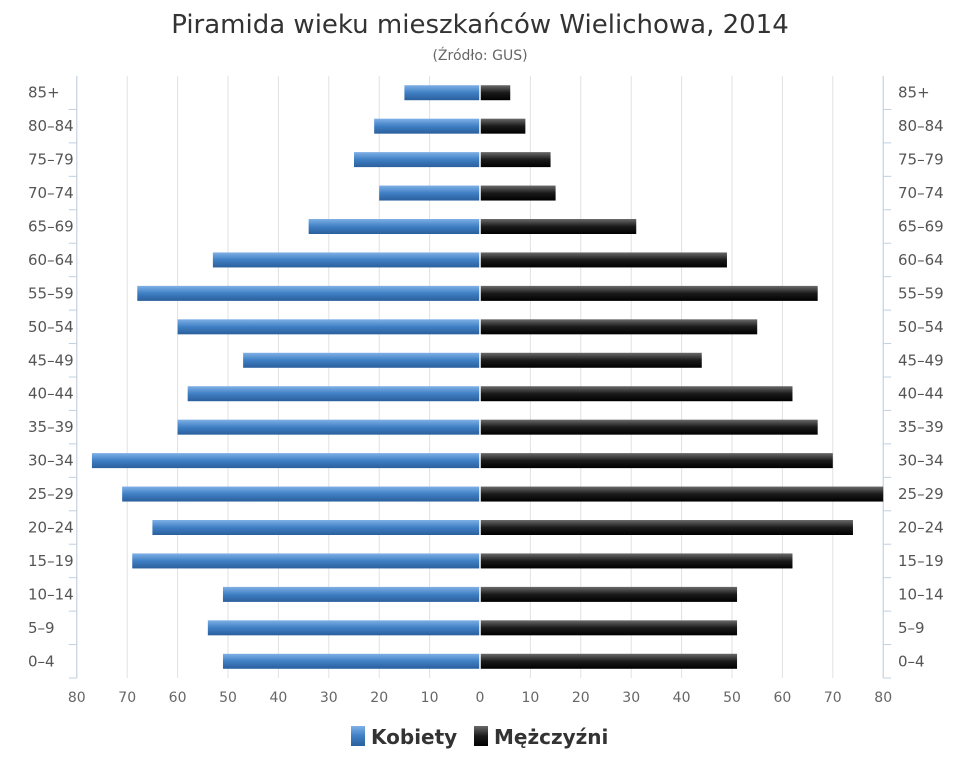 This screenshot has width=960, height=768. What do you see at coordinates (921, 561) in the screenshot?
I see `category-label-right: 15–19` at bounding box center [921, 561].